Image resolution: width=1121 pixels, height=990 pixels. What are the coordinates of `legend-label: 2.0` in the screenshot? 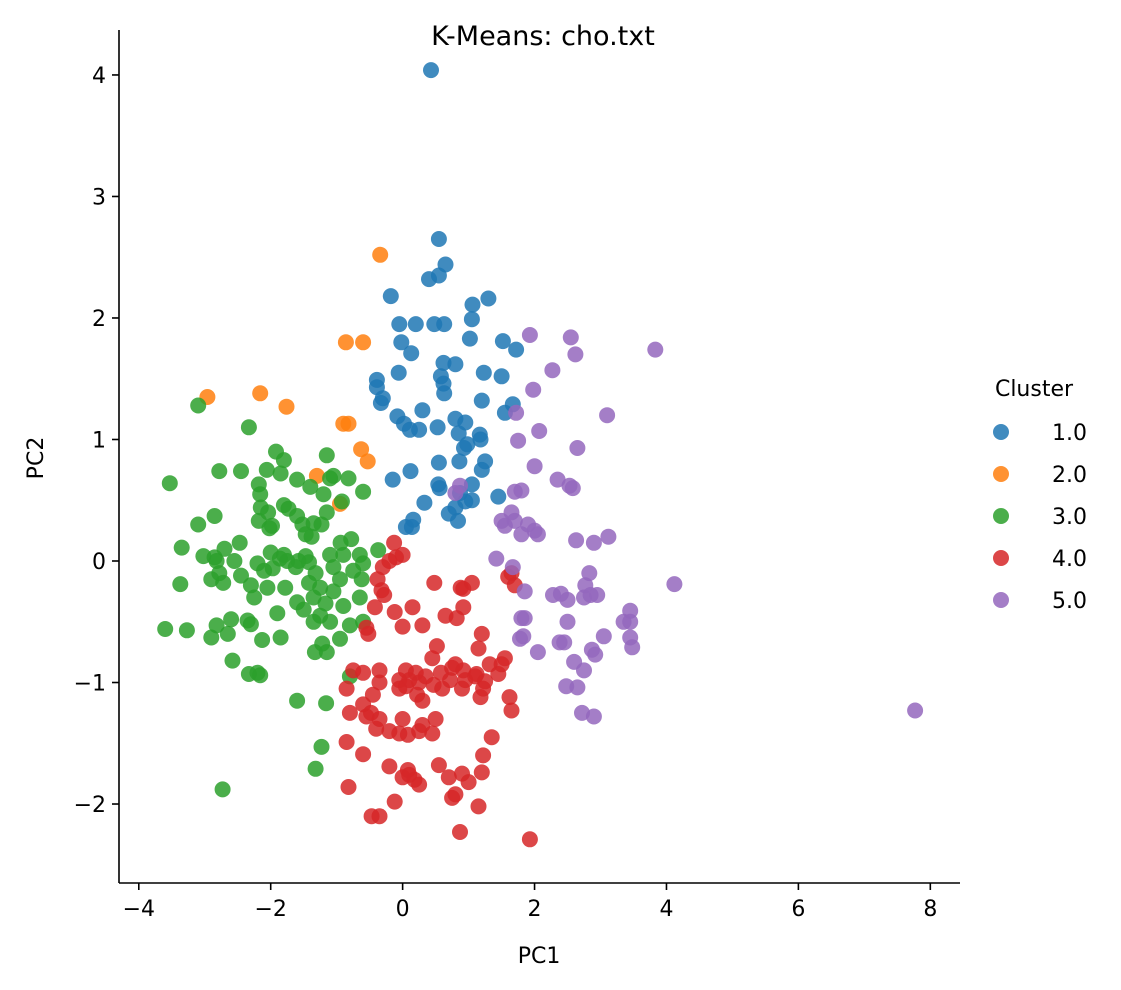 It's located at (1069, 475).